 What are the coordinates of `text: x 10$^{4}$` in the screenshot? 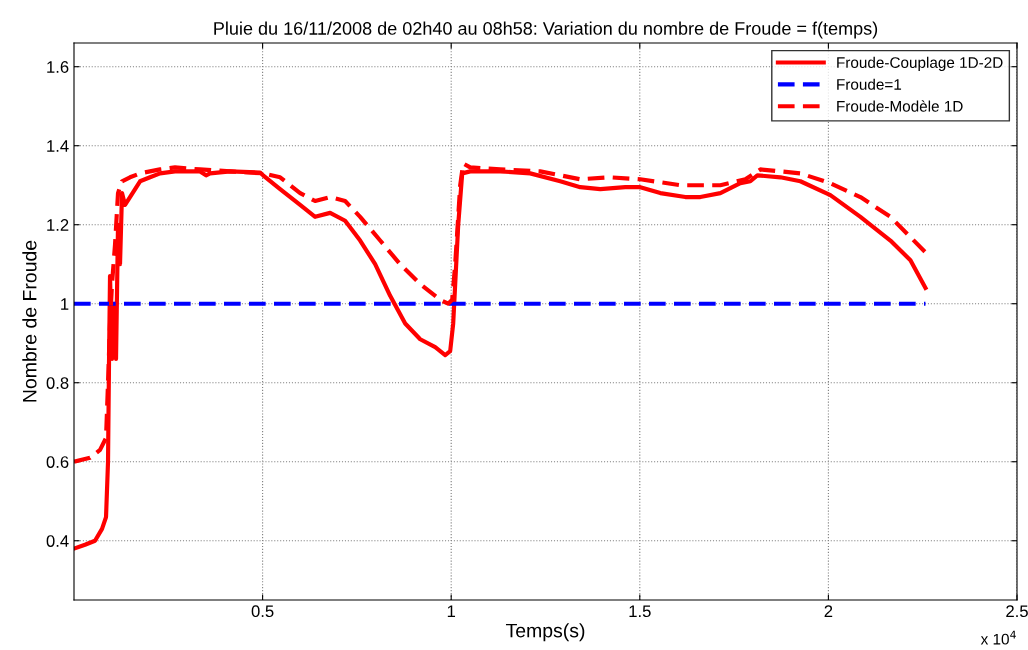 It's located at (998, 637).